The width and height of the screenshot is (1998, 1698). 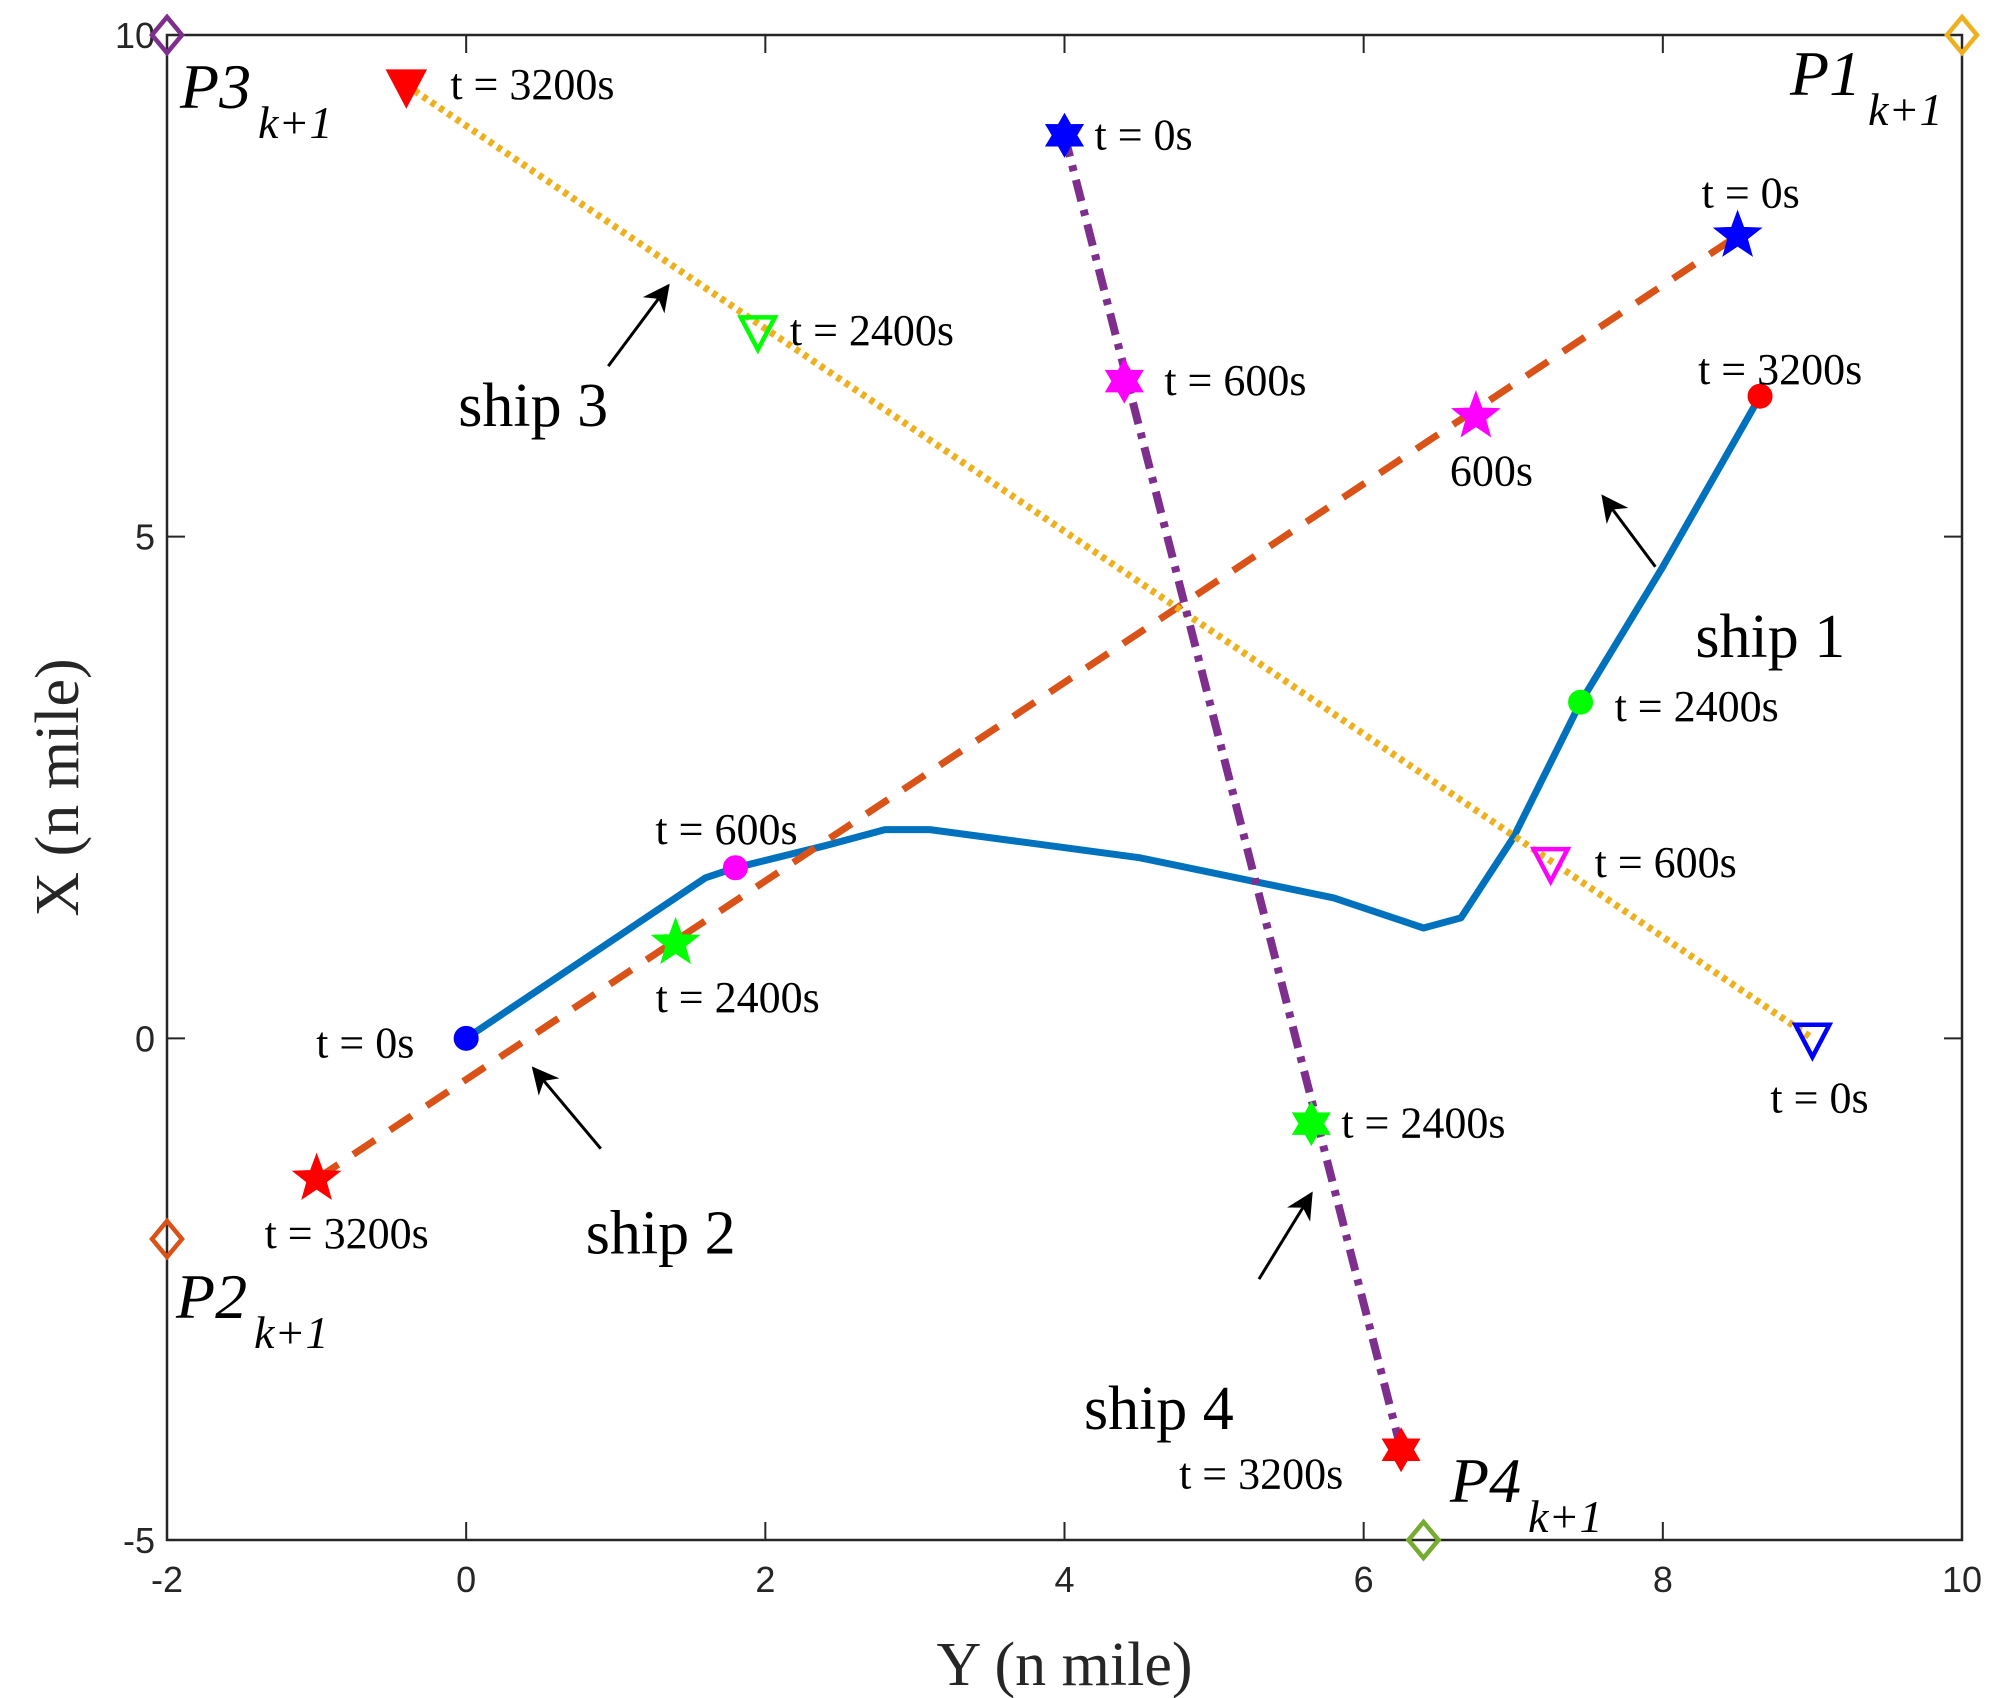 What do you see at coordinates (58, 787) in the screenshot?
I see `y-axis-label: X (n mile)` at bounding box center [58, 787].